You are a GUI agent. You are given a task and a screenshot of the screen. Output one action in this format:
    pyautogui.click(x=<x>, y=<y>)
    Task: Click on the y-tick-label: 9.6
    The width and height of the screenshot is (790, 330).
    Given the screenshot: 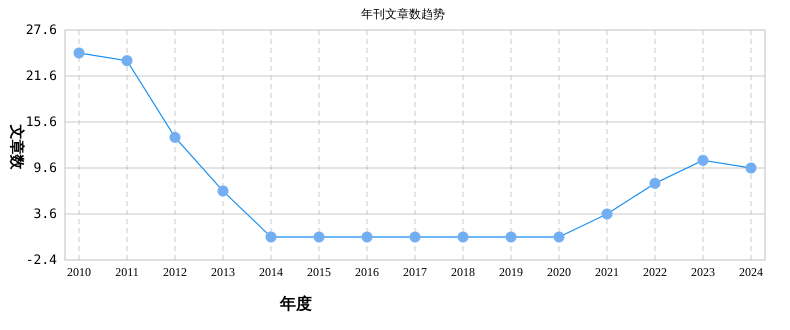 What is the action you would take?
    pyautogui.click(x=45, y=168)
    